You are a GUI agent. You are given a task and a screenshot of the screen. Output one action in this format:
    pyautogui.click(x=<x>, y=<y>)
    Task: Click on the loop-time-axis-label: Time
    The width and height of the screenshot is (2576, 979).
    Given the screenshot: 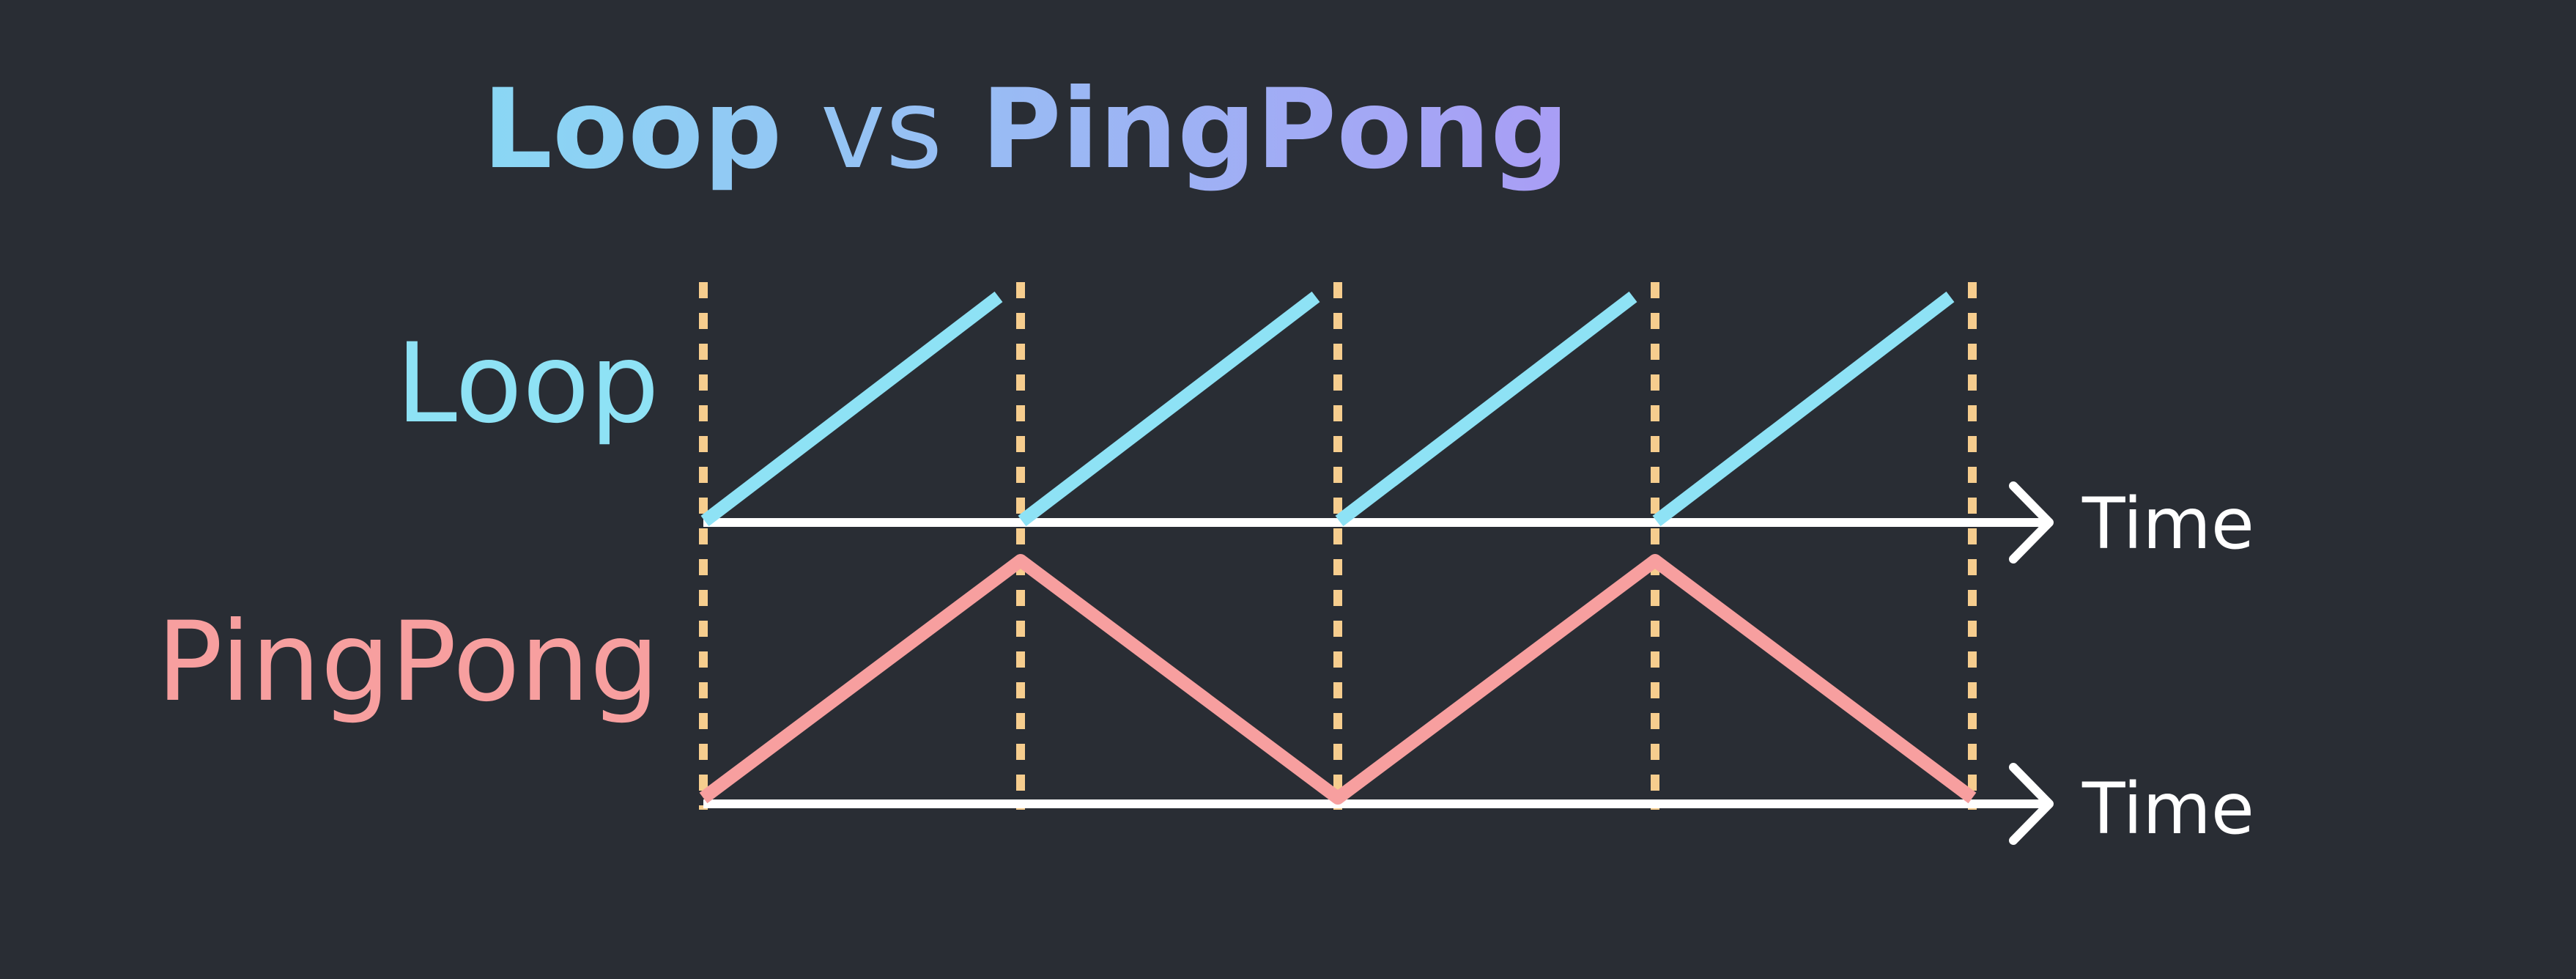 What is the action you would take?
    pyautogui.click(x=2167, y=524)
    